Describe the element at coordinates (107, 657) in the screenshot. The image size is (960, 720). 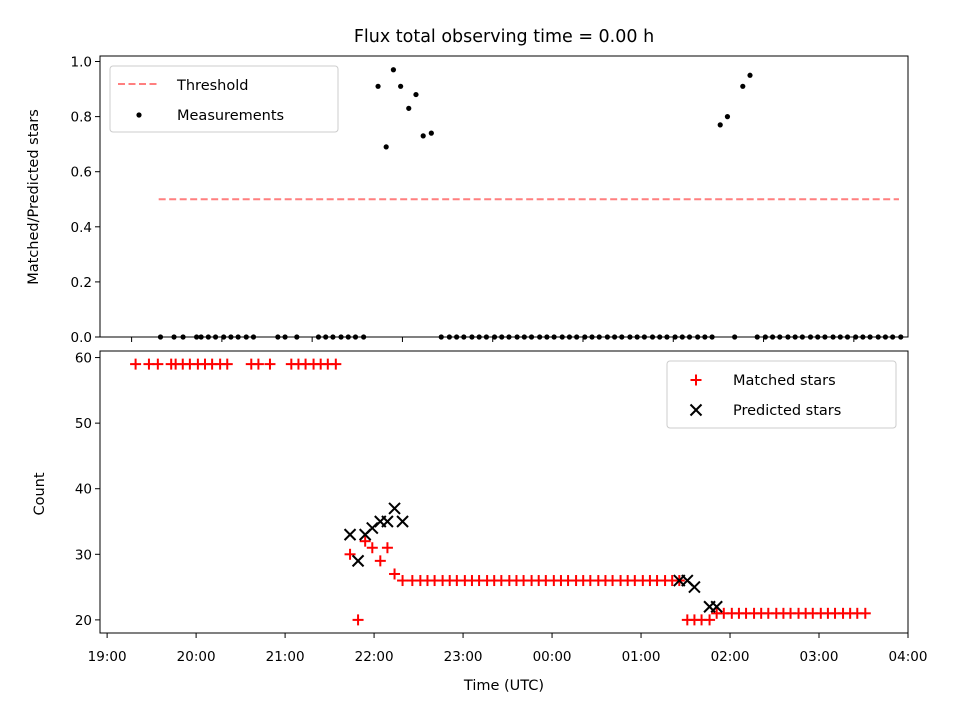
I see `x-tick-label: 19:00` at that location.